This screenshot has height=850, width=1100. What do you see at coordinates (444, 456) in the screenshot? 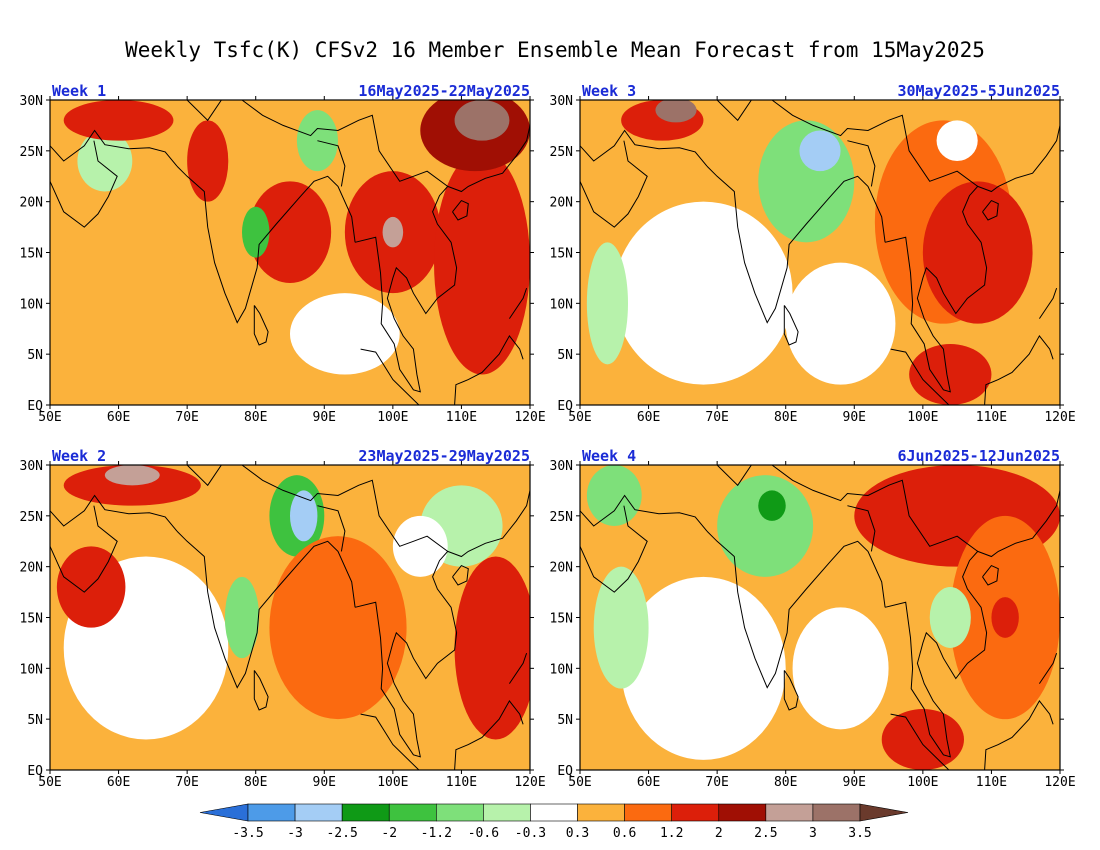
I see `date-range-label: 23May2025-29May2025` at bounding box center [444, 456].